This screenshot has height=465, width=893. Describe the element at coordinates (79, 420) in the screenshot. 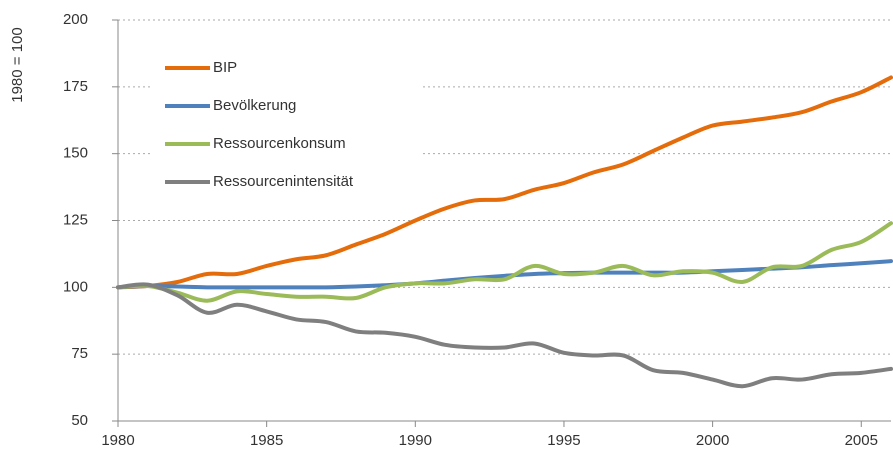

I see `y-tick-label: 50` at that location.